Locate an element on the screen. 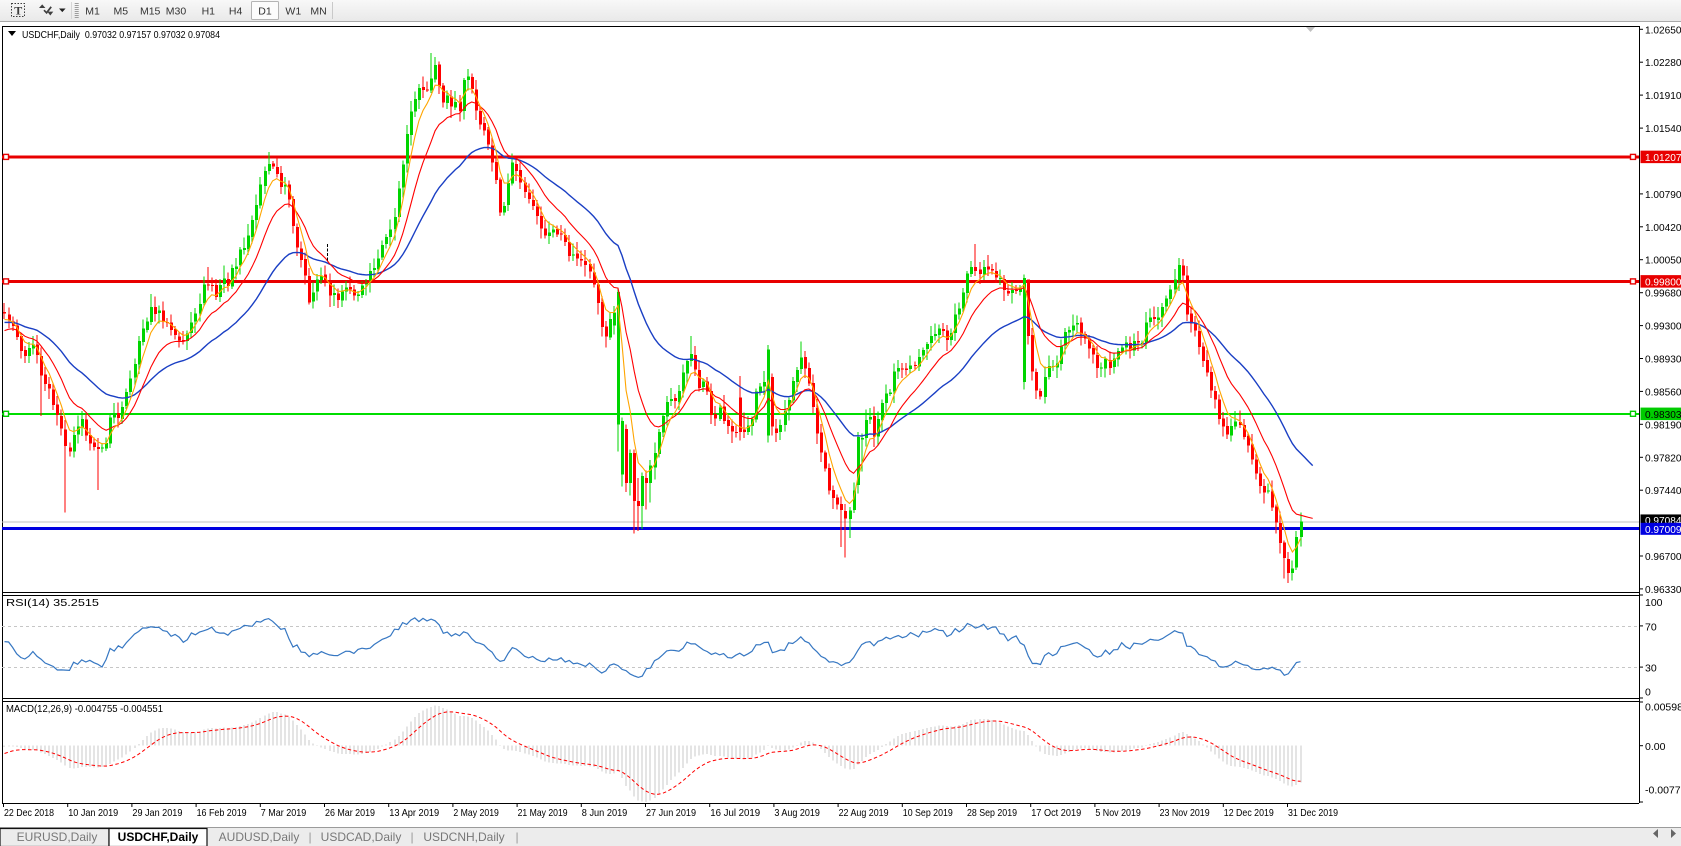  svg-text: 1.01207 is located at coordinates (1663, 158).